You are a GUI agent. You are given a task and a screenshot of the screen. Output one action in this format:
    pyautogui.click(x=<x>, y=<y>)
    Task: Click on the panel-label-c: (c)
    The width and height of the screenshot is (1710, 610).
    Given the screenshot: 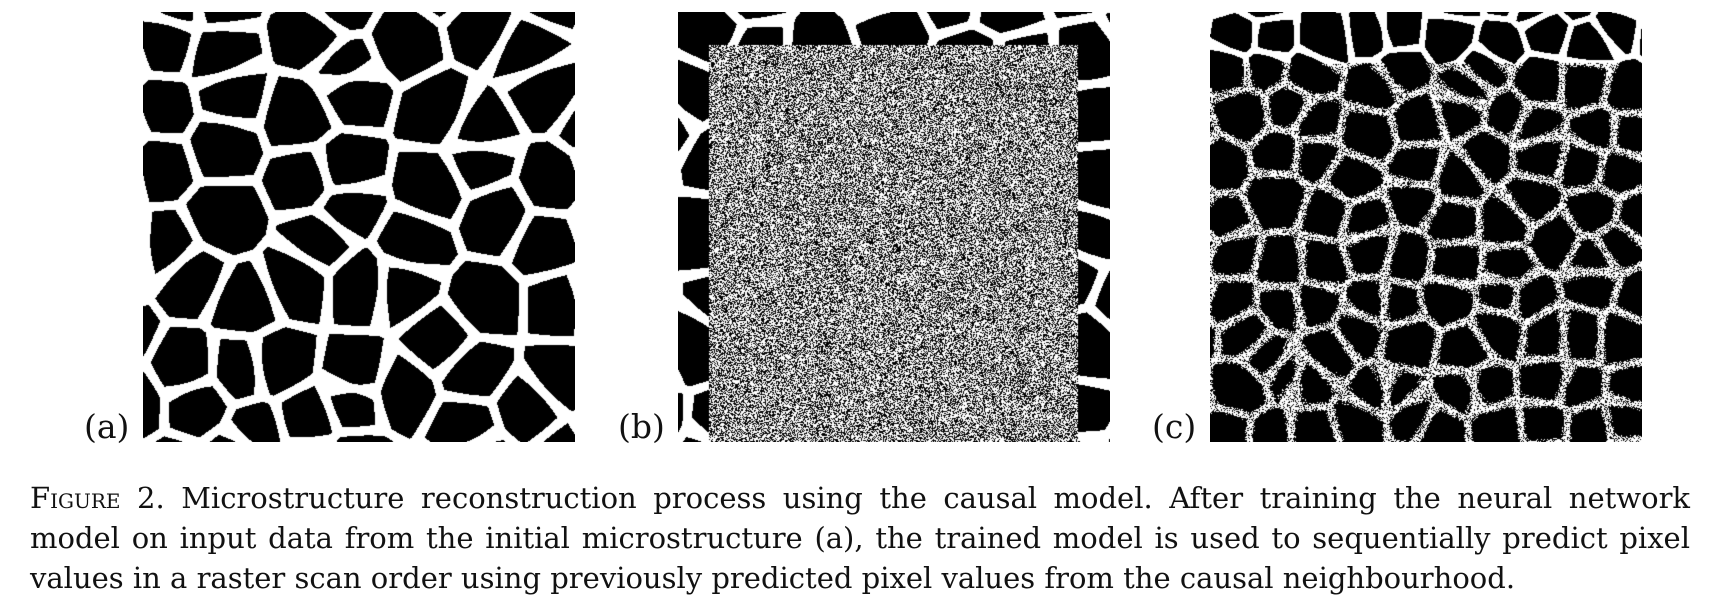 What is the action you would take?
    pyautogui.click(x=1174, y=426)
    